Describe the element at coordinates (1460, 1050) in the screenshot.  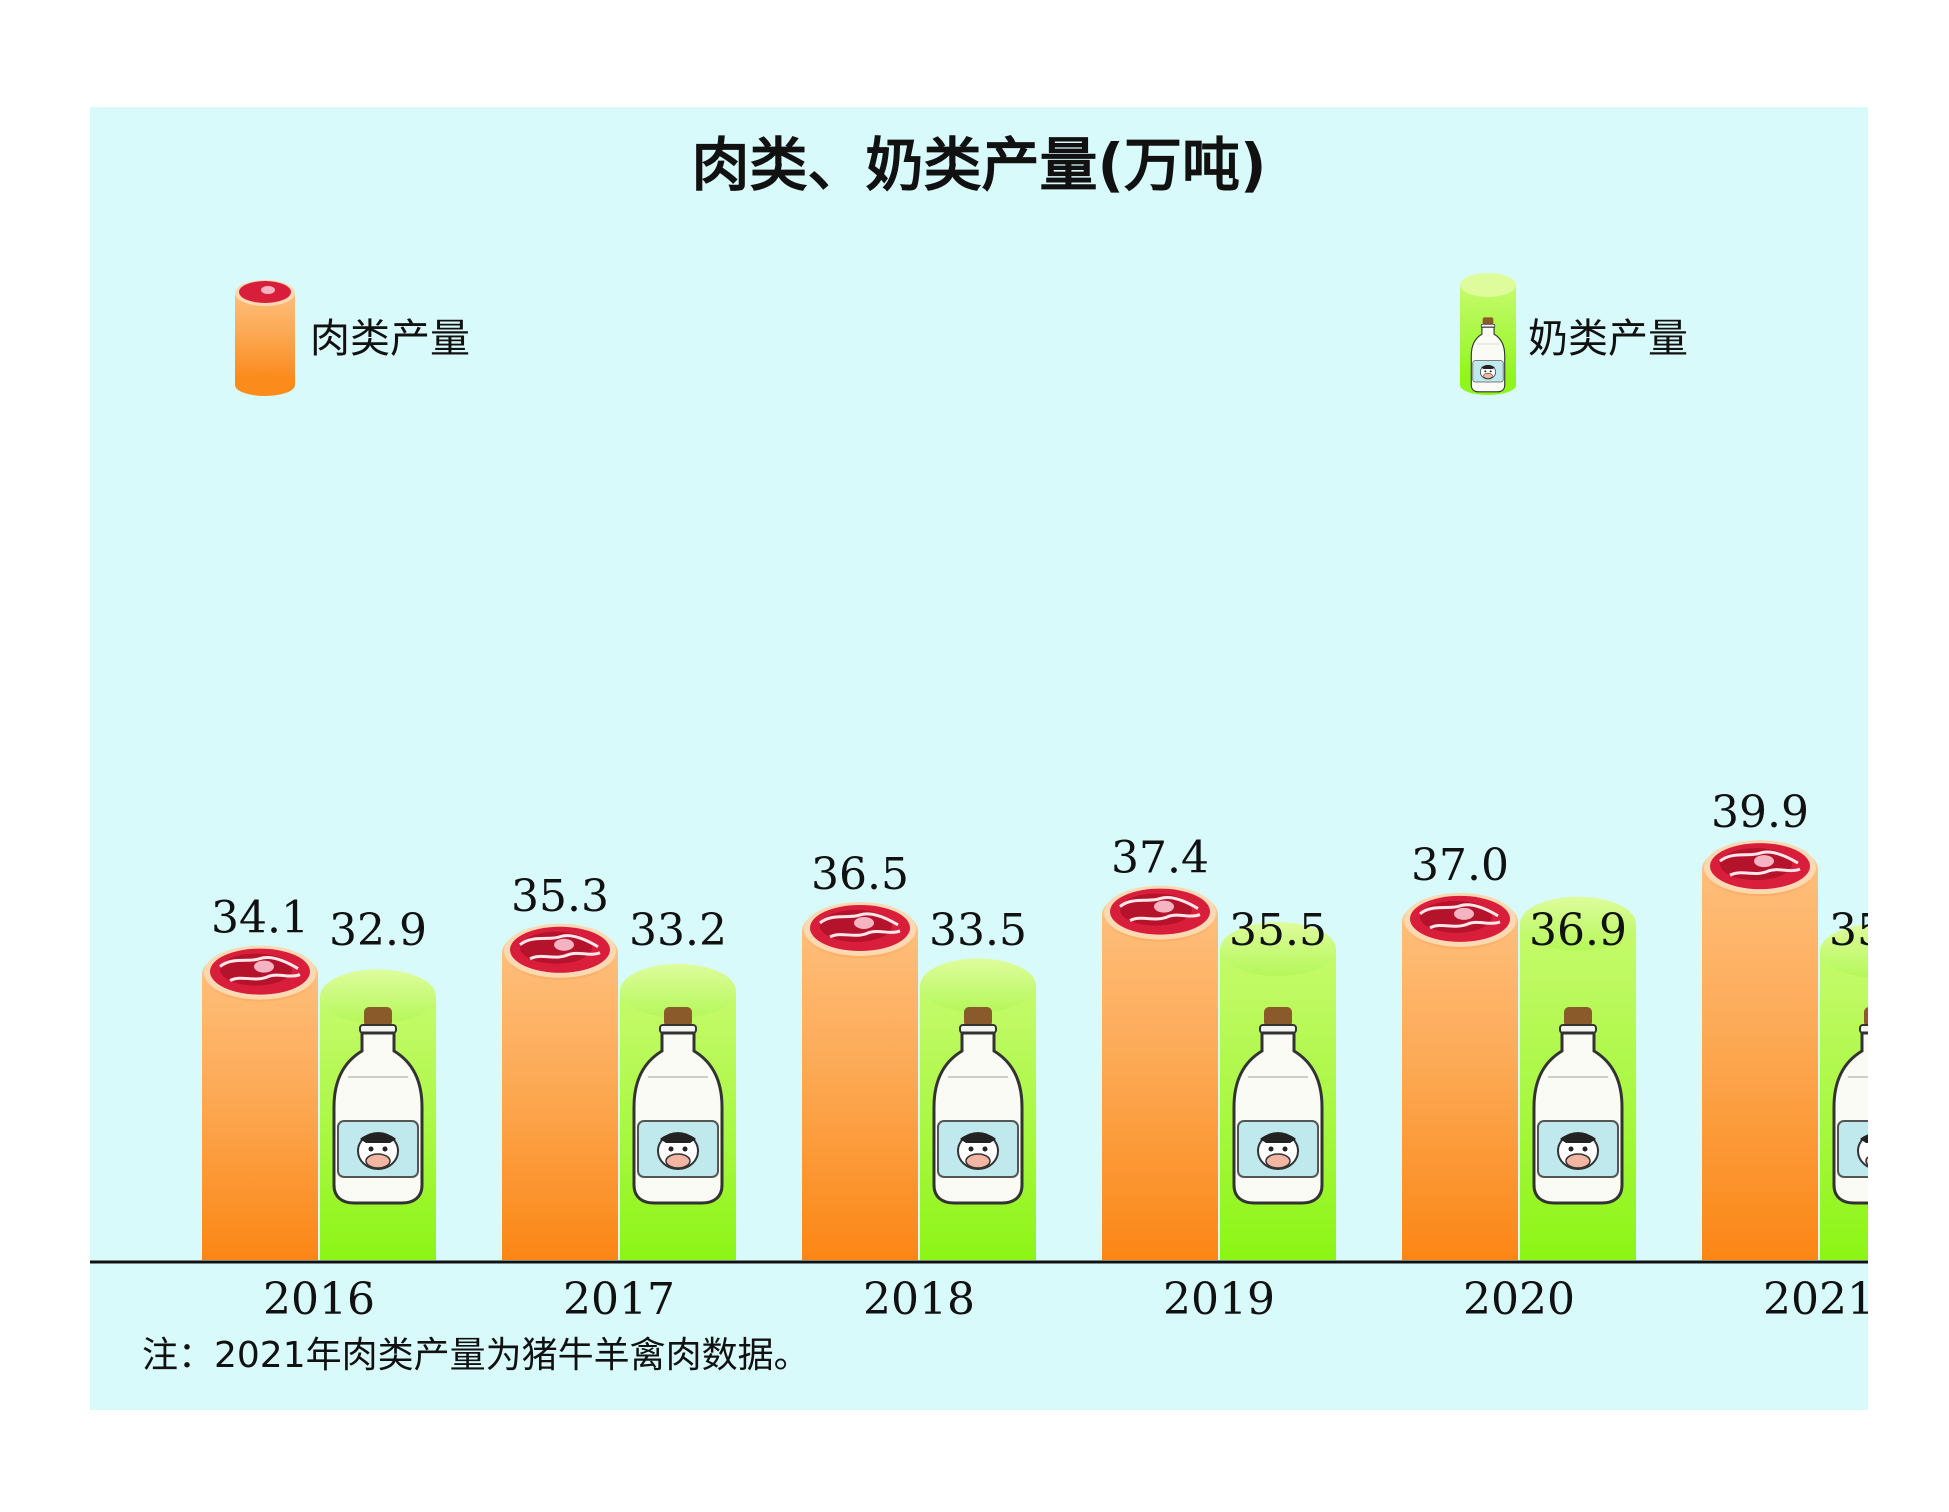
I see `bar-meat-2020: 37.0` at that location.